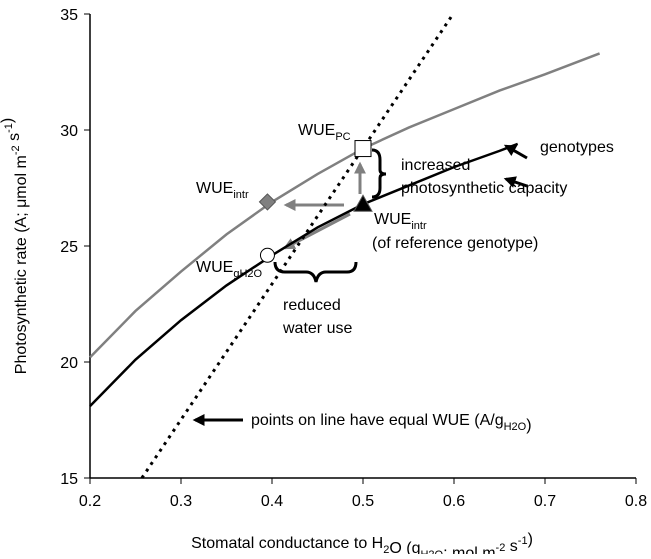  What do you see at coordinates (454, 501) in the screenshot?
I see `x-tick-label: 0.6` at bounding box center [454, 501].